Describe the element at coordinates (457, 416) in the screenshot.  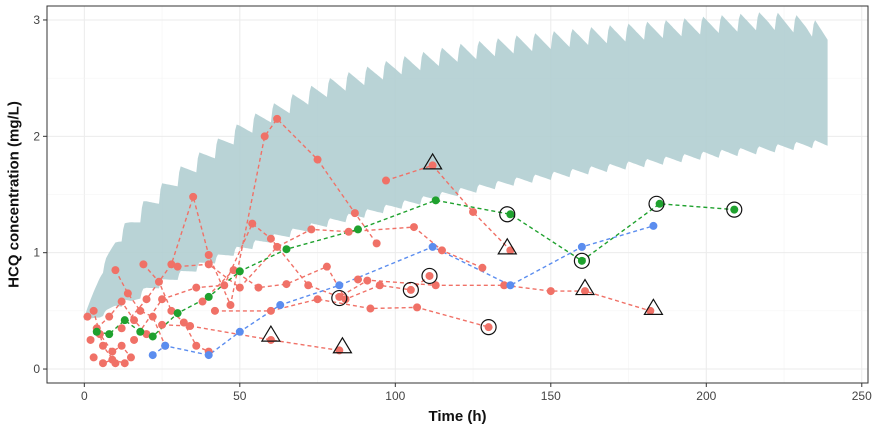
I see `x-axis-title: Time (h)` at that location.